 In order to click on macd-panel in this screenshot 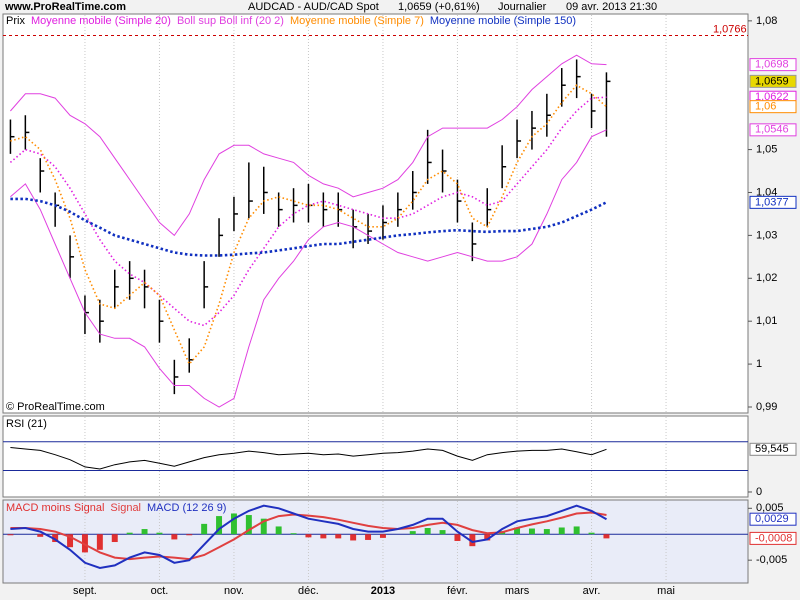, I will do `click(375, 541)`.